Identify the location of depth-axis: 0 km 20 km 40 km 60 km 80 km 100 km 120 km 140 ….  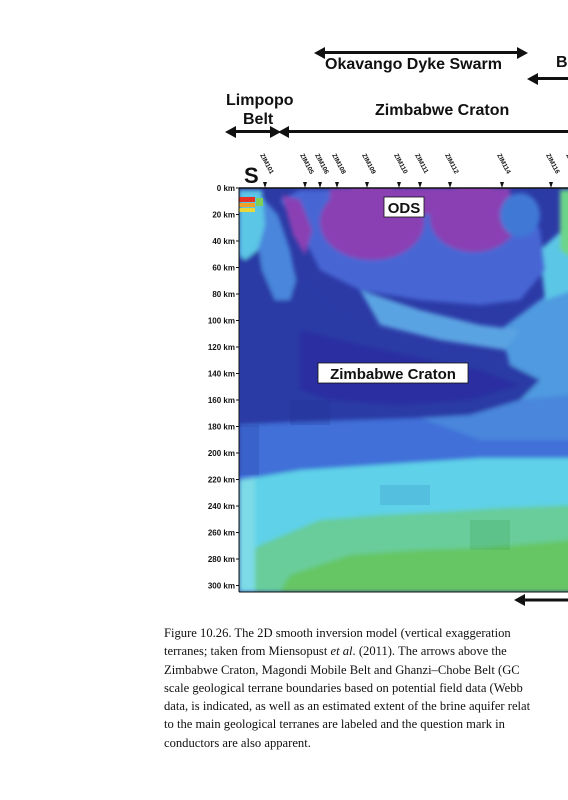
(223, 387).